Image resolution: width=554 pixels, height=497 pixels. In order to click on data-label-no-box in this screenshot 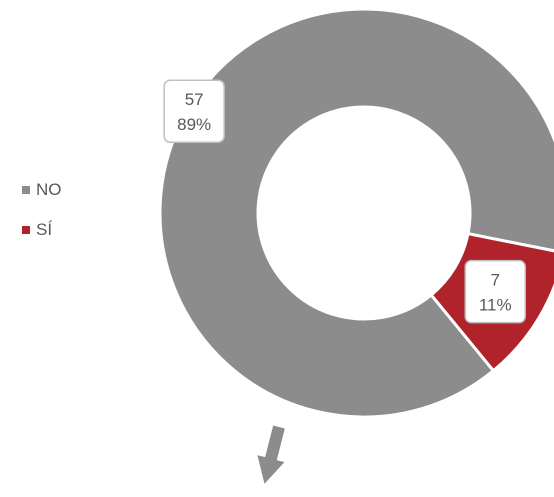, I will do `click(194, 111)`.